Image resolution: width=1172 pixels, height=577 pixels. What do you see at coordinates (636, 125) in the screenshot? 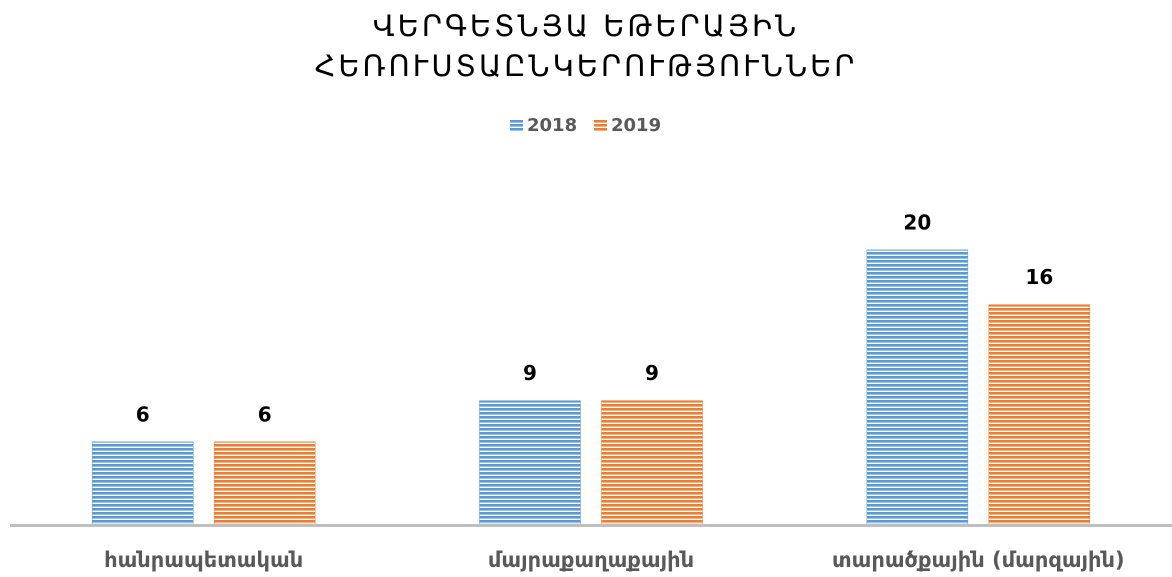
I see `legend-label: 2019` at bounding box center [636, 125].